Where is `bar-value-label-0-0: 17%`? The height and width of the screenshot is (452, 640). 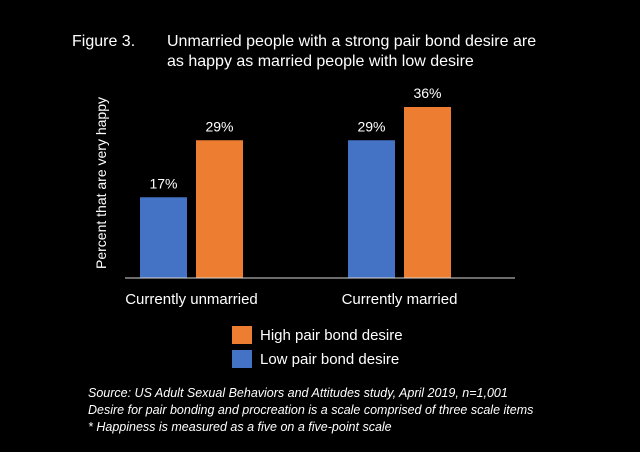
bar-value-label-0-0: 17% is located at coordinates (163, 183).